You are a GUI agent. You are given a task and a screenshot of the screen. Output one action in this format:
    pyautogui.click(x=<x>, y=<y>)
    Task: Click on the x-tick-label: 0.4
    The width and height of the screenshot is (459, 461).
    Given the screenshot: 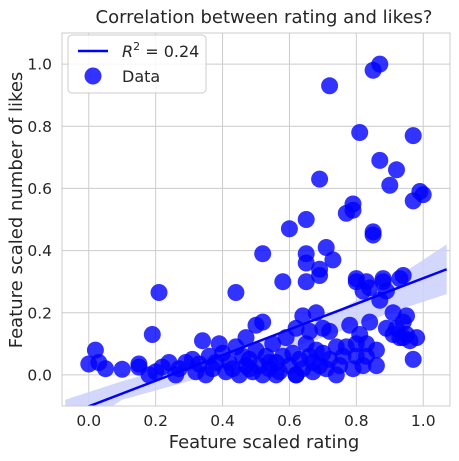 What is the action you would take?
    pyautogui.click(x=222, y=421)
    